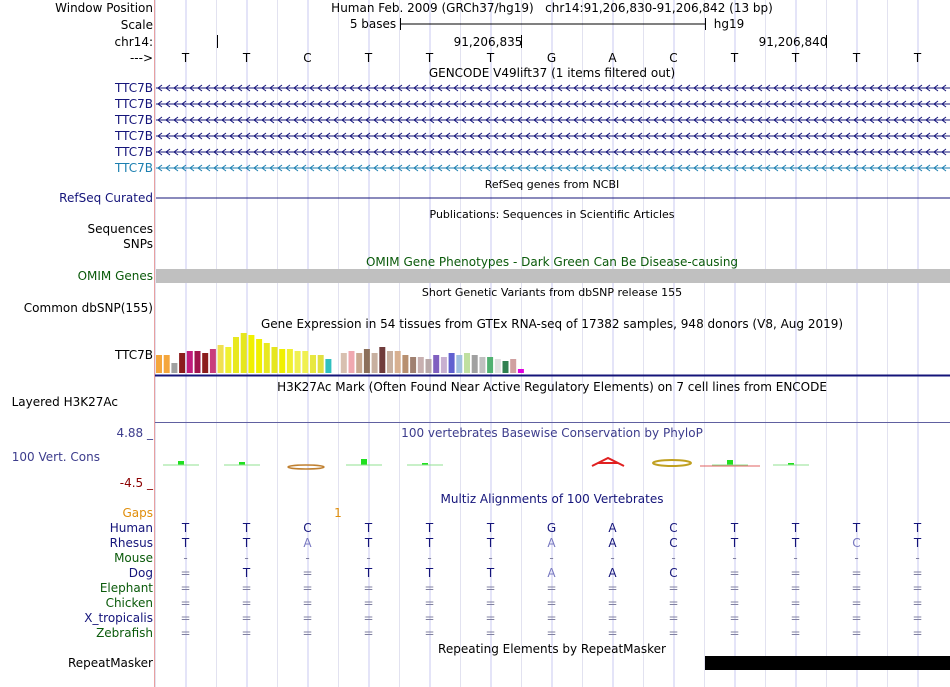  Describe the element at coordinates (118, 618) in the screenshot. I see `multiz-species-label: X_tropicalis` at that location.